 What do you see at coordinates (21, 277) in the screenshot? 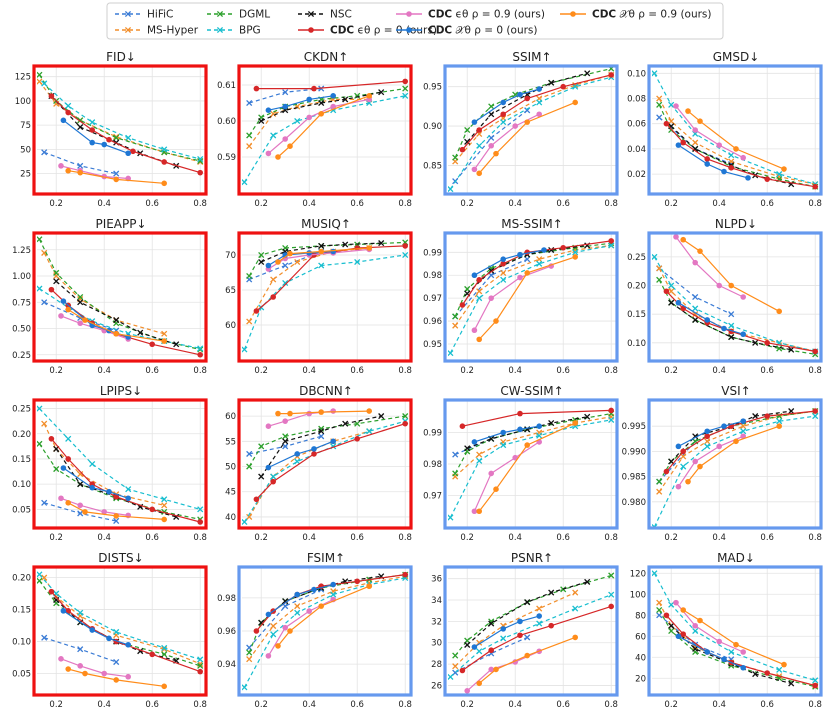
I see `y-tick-label: 1.00` at bounding box center [21, 277].